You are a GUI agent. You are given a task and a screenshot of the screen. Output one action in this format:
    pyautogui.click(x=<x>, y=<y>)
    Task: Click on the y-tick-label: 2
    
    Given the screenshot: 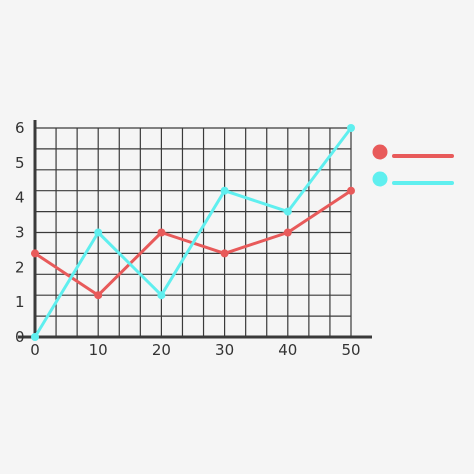 What is the action you would take?
    pyautogui.click(x=20, y=267)
    